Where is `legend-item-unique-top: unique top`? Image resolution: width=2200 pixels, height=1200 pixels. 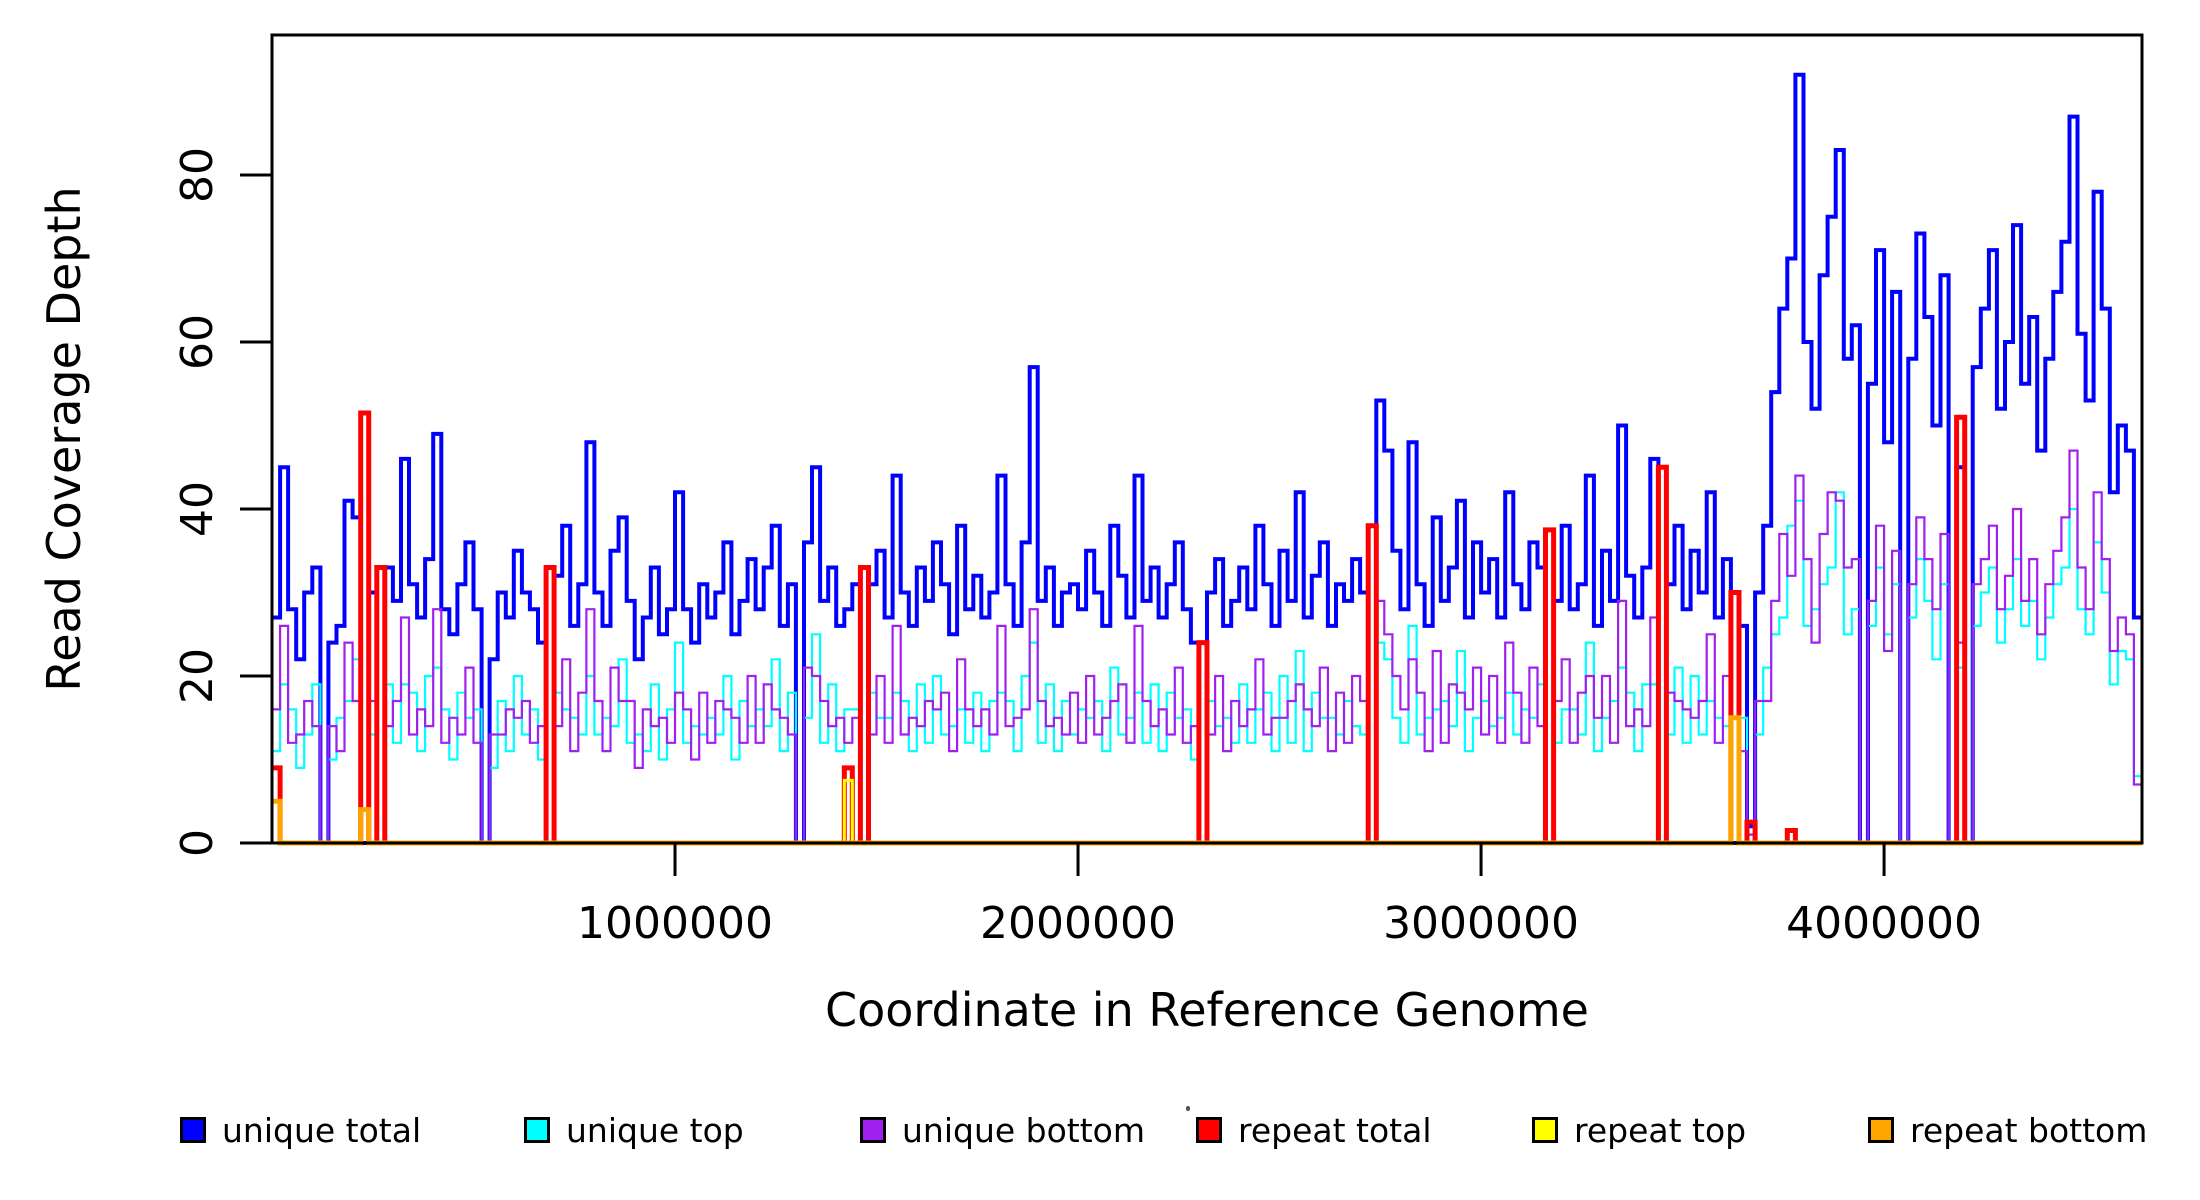
legend-item-unique-top: unique top is located at coordinates (634, 1130).